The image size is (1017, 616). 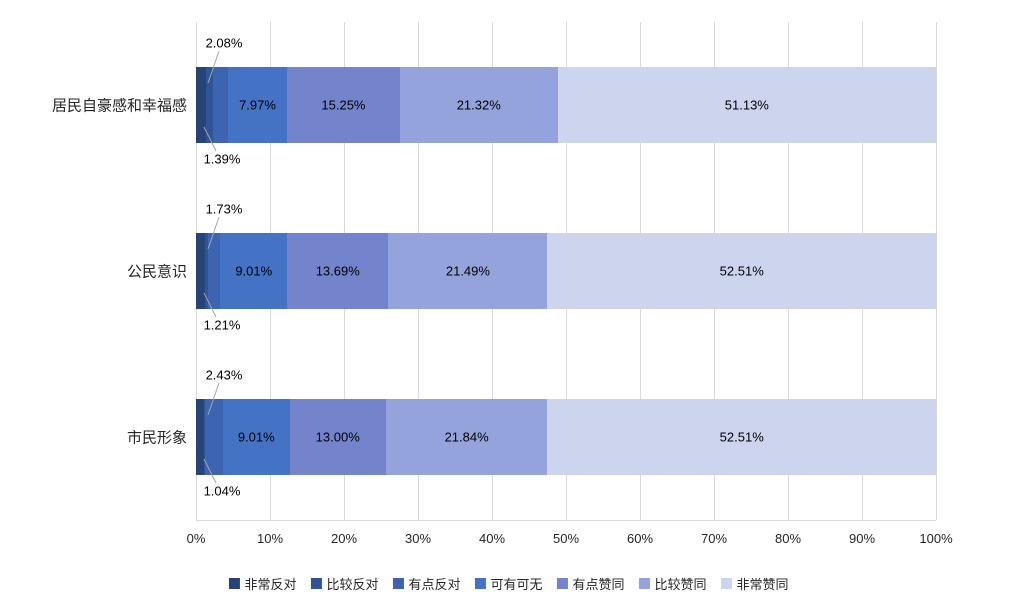 What do you see at coordinates (640, 538) in the screenshot?
I see `x-tick-label: 60%` at bounding box center [640, 538].